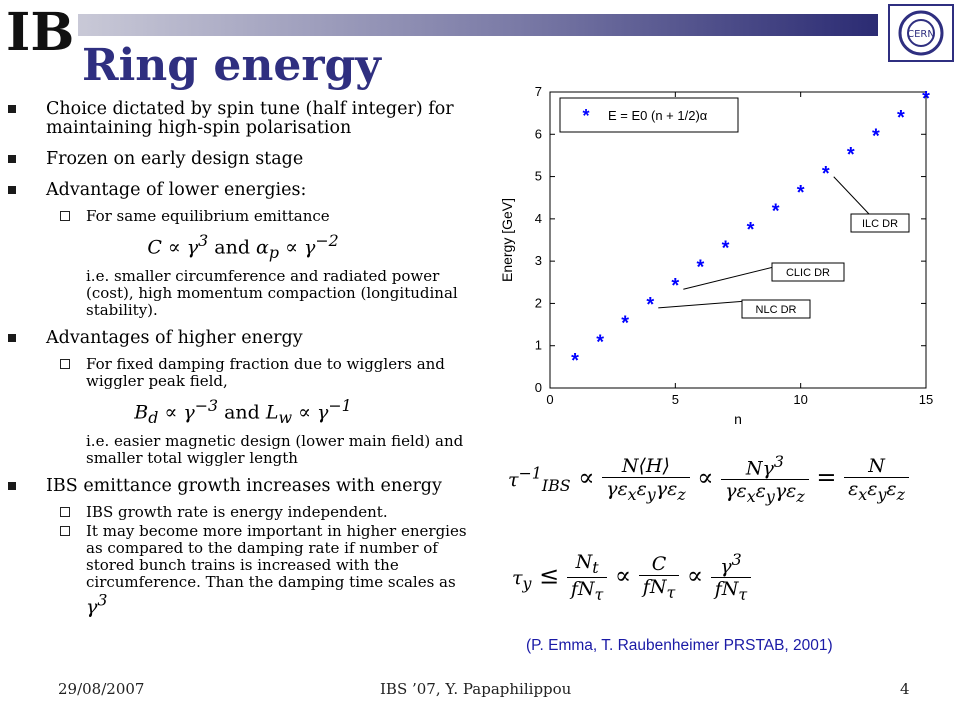  I want to click on footer-title: IBS ’07, Y. Papaphilippou, so click(476, 689).